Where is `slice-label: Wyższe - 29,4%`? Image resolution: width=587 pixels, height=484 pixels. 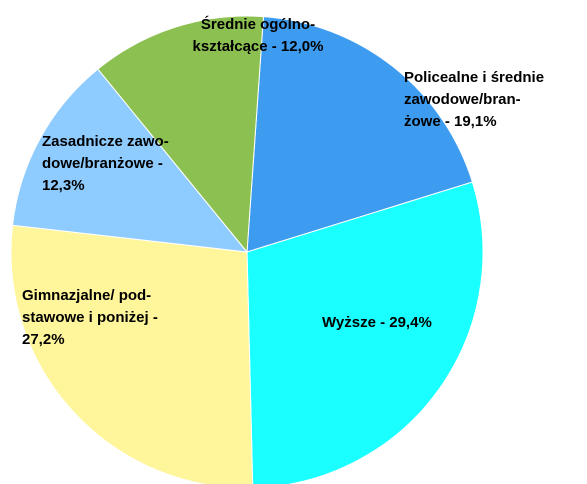
slice-label: Wyższe - 29,4% is located at coordinates (377, 322).